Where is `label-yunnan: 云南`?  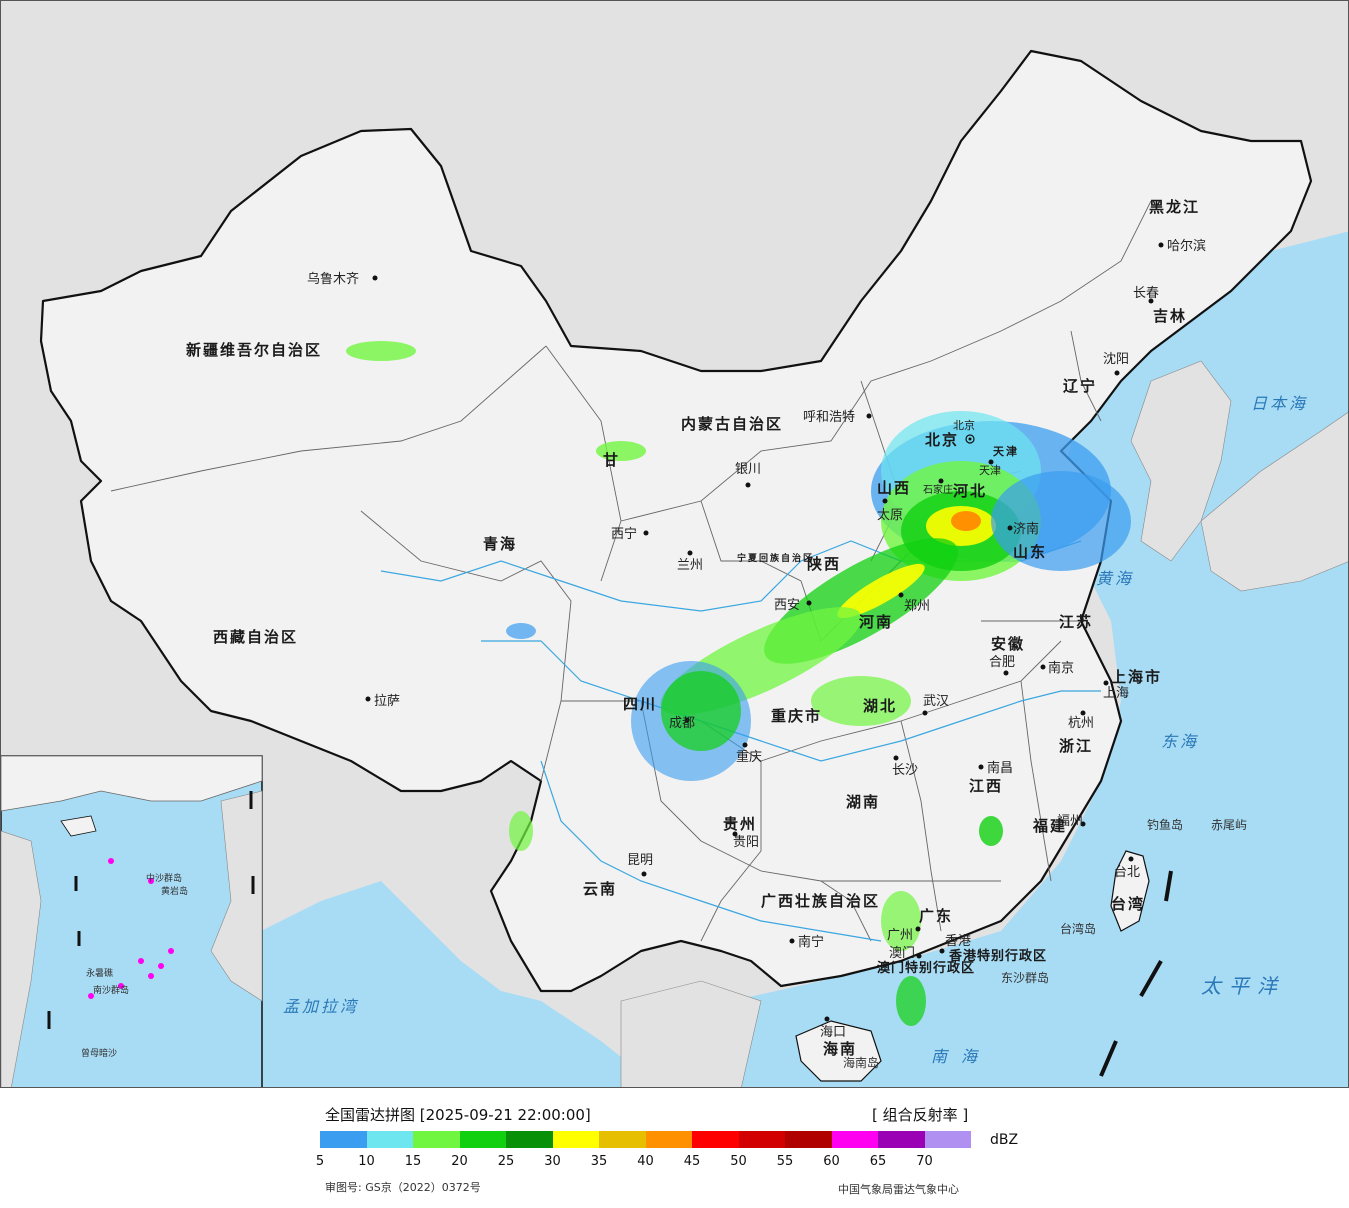 label-yunnan: 云南 is located at coordinates (600, 889).